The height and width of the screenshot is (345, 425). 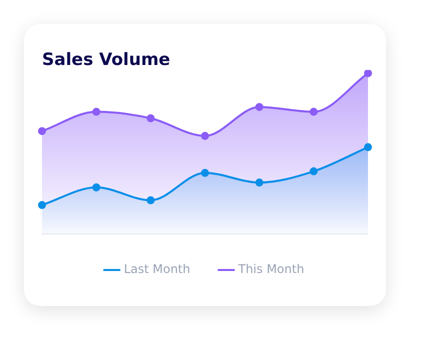 I want to click on legend-label: This Month, so click(x=270, y=269).